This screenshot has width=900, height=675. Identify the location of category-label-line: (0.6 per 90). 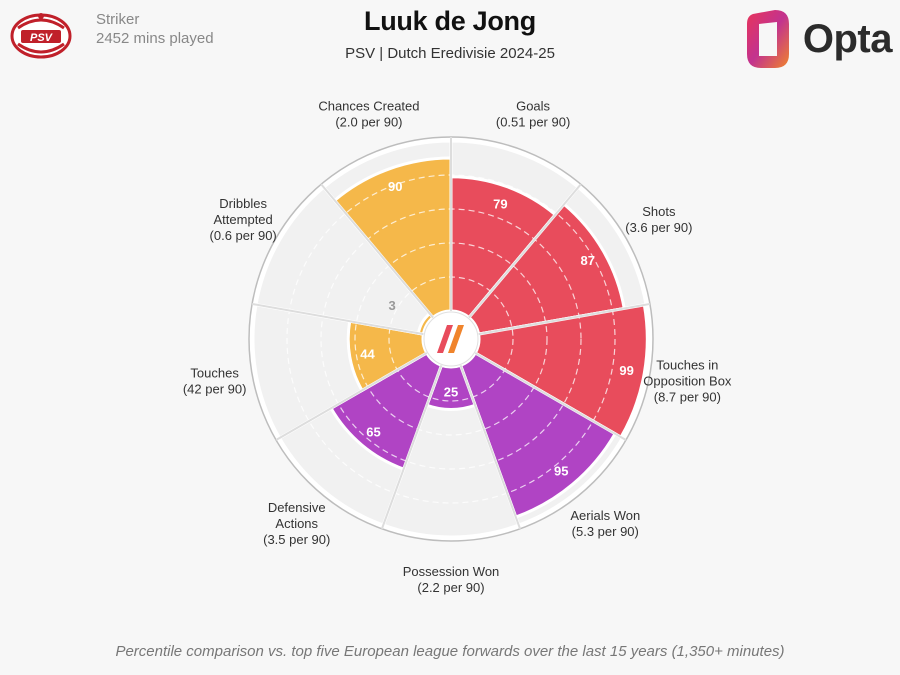
(243, 235).